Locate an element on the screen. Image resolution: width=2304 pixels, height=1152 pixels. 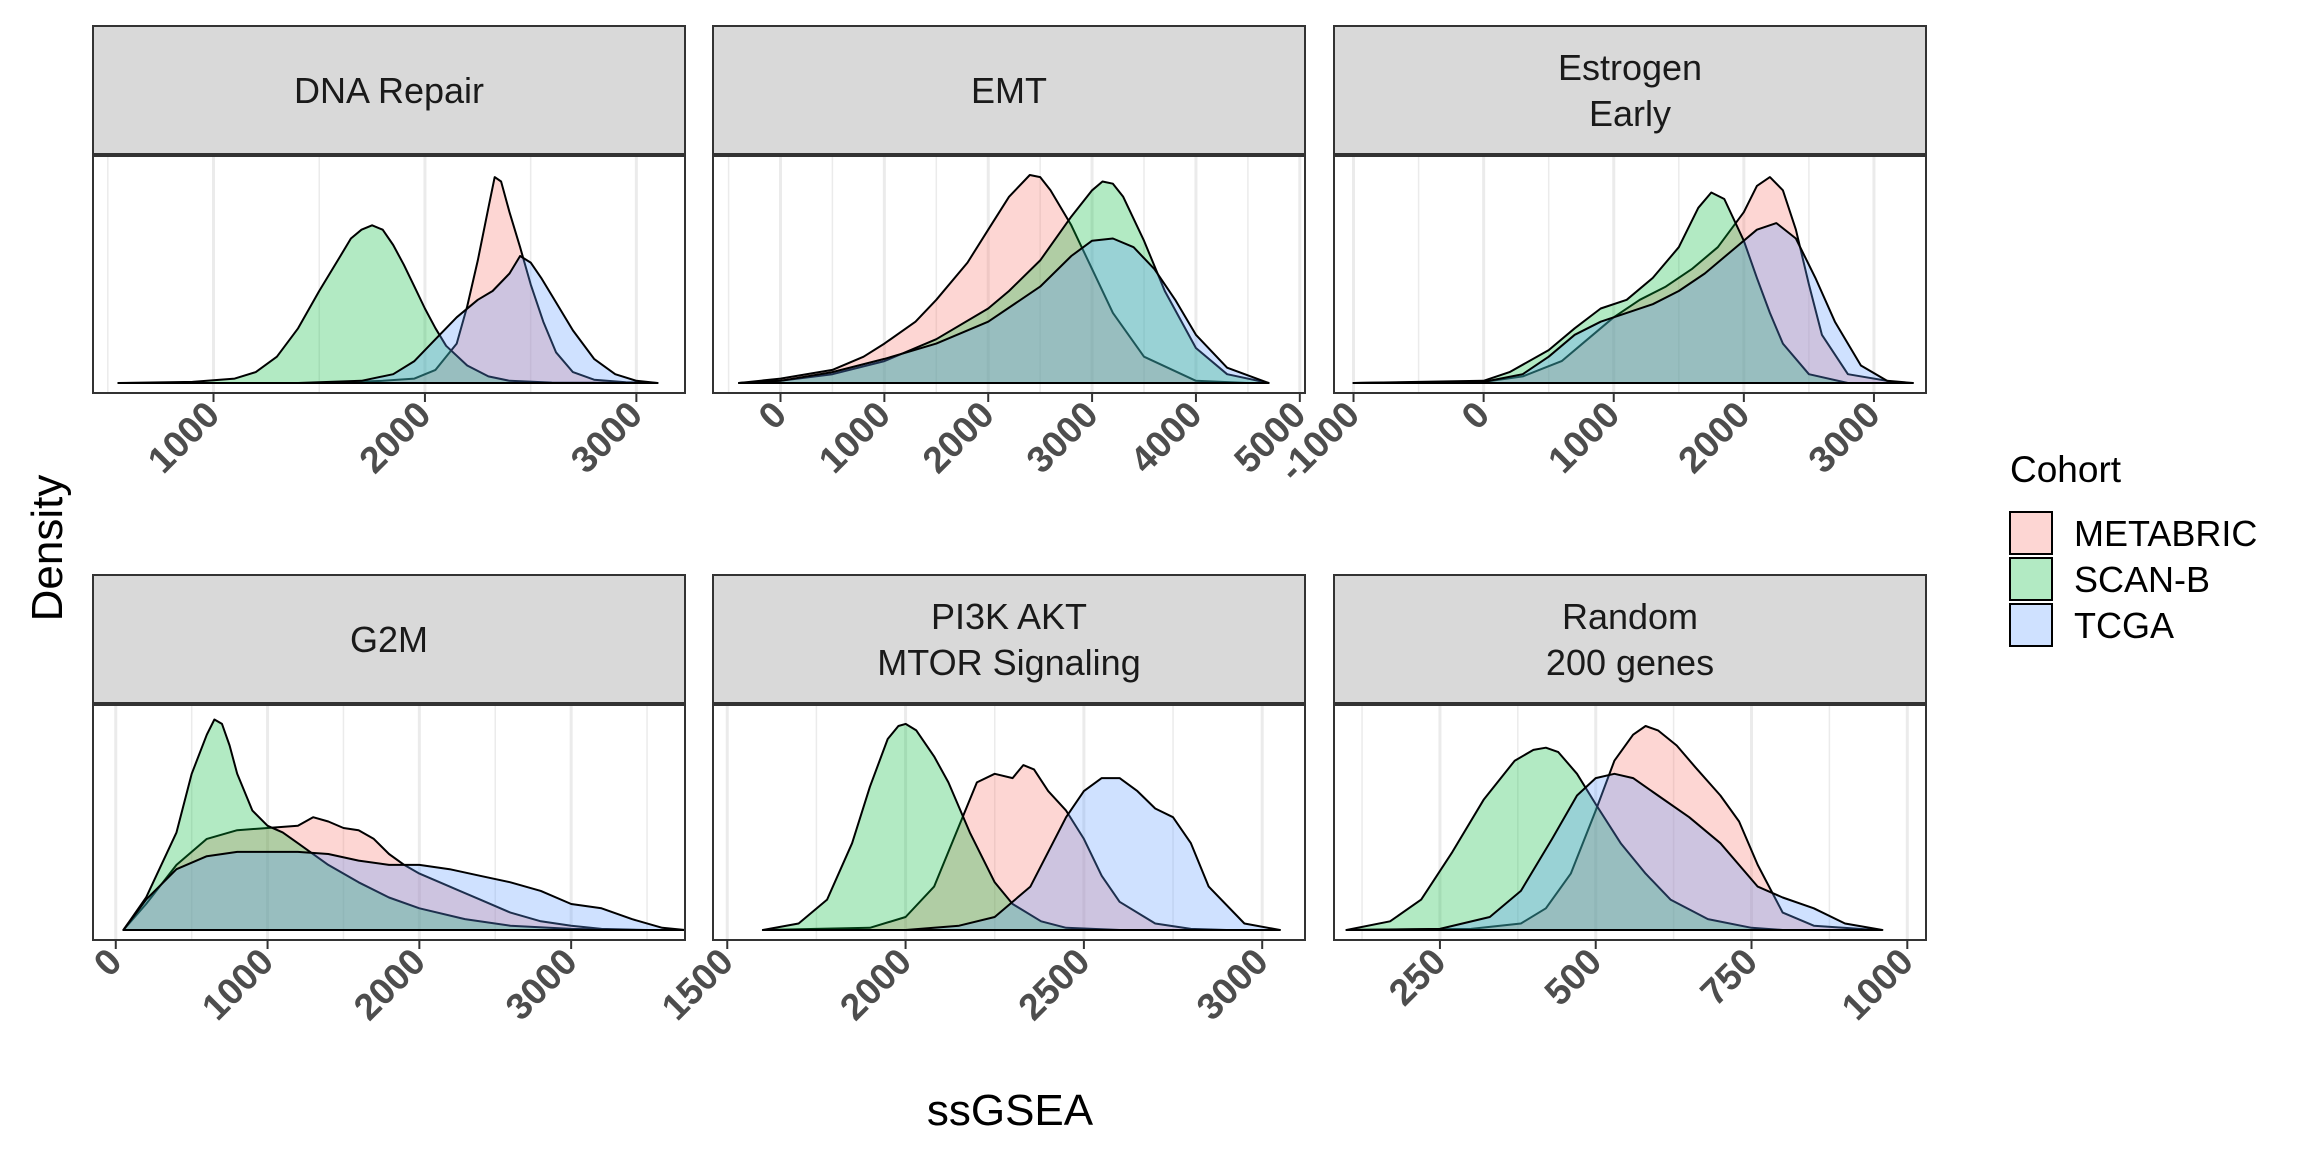
facet-random-200-genes: Random 200 genes 250 500 750 1000 is located at coordinates (1630, 801).